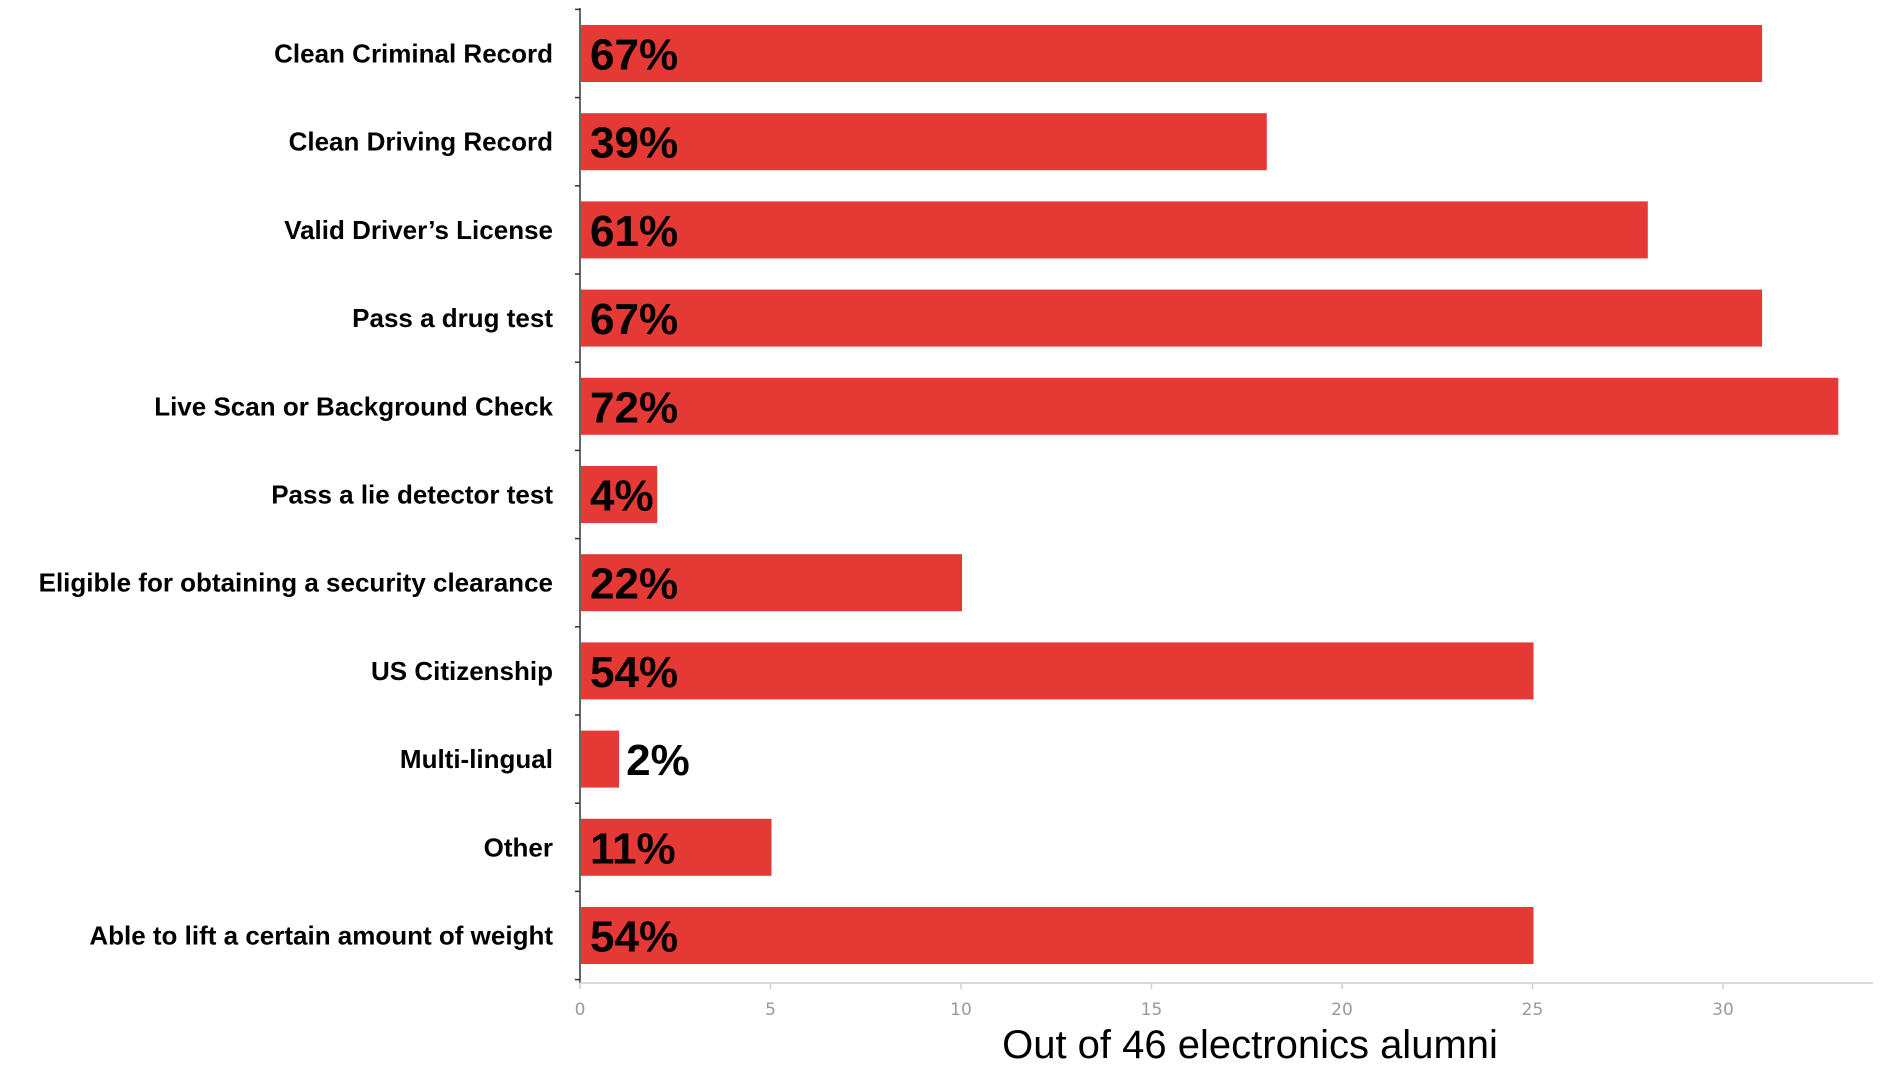  What do you see at coordinates (634, 584) in the screenshot?
I see `data-label: 22%` at bounding box center [634, 584].